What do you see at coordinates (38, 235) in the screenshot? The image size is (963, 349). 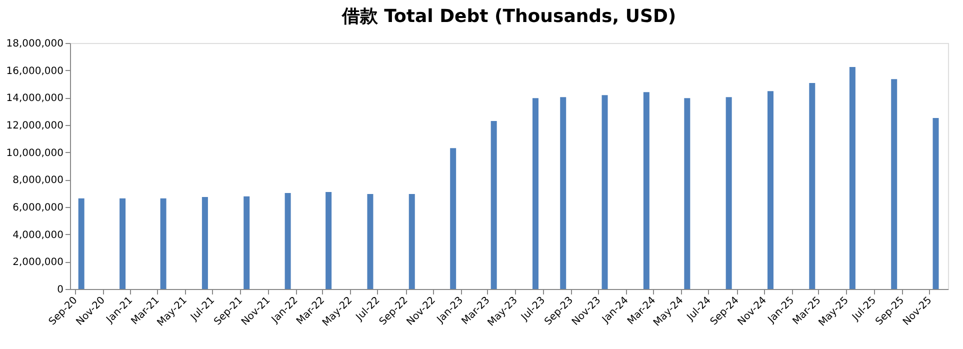 I see `y-tick-label: 4,000,000` at bounding box center [38, 235].